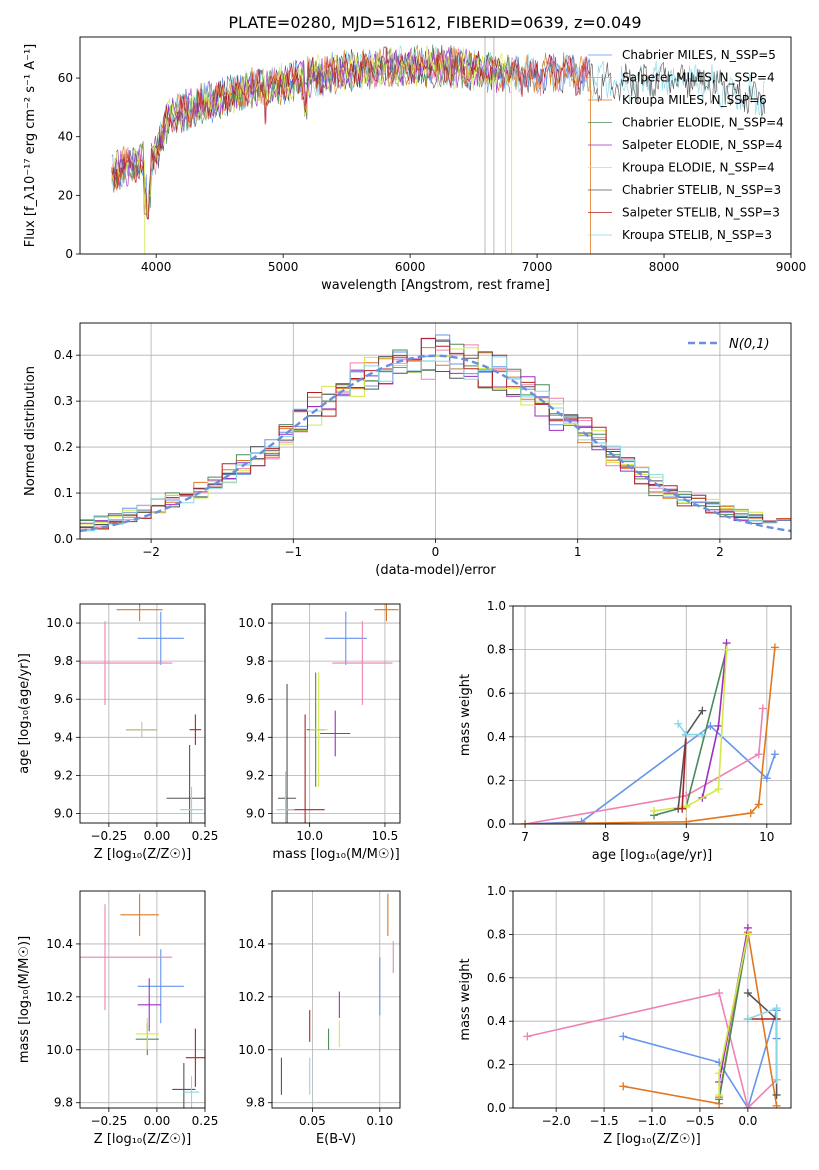  What do you see at coordinates (24, 999) in the screenshot?
I see `y-axis-label: mass [log₁₀(M/M☉)]` at bounding box center [24, 999].